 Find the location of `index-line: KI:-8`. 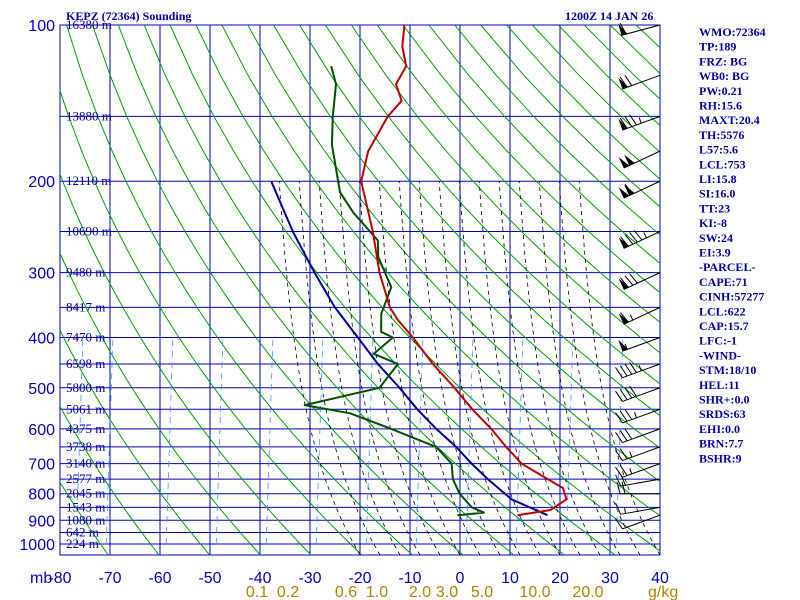

index-line: KI:-8 is located at coordinates (713, 223).